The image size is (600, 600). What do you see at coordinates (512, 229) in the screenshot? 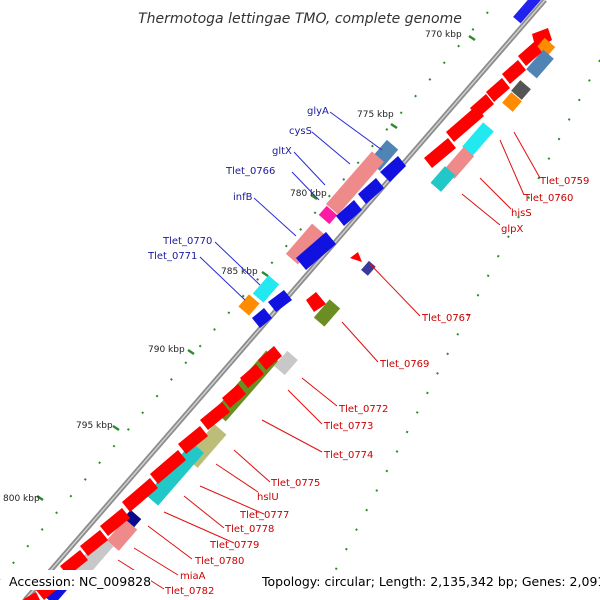
I see `gene-label: glpX` at bounding box center [512, 229].